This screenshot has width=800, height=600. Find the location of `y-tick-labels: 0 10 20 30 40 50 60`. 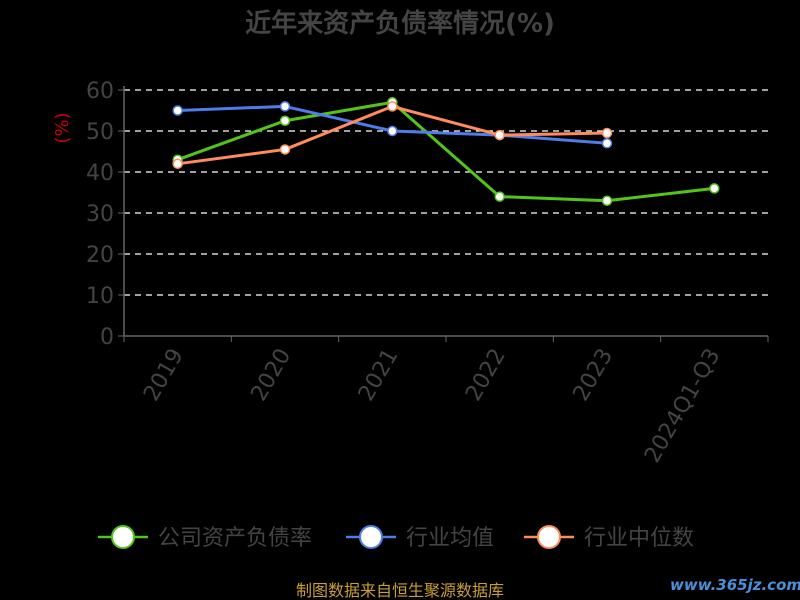

y-tick-labels: 0 10 20 30 40 50 60 is located at coordinates (100, 214).